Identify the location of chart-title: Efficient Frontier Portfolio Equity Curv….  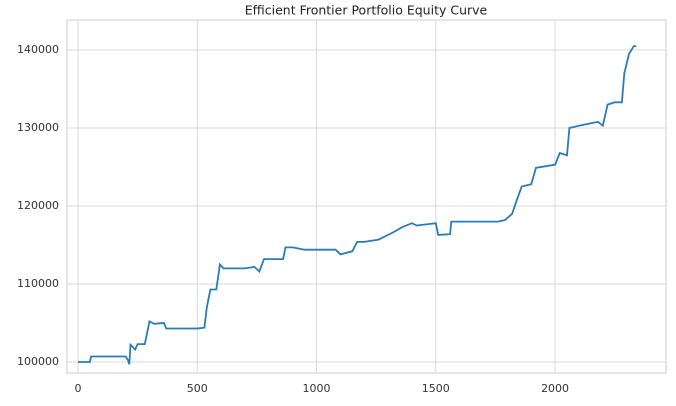
(366, 10).